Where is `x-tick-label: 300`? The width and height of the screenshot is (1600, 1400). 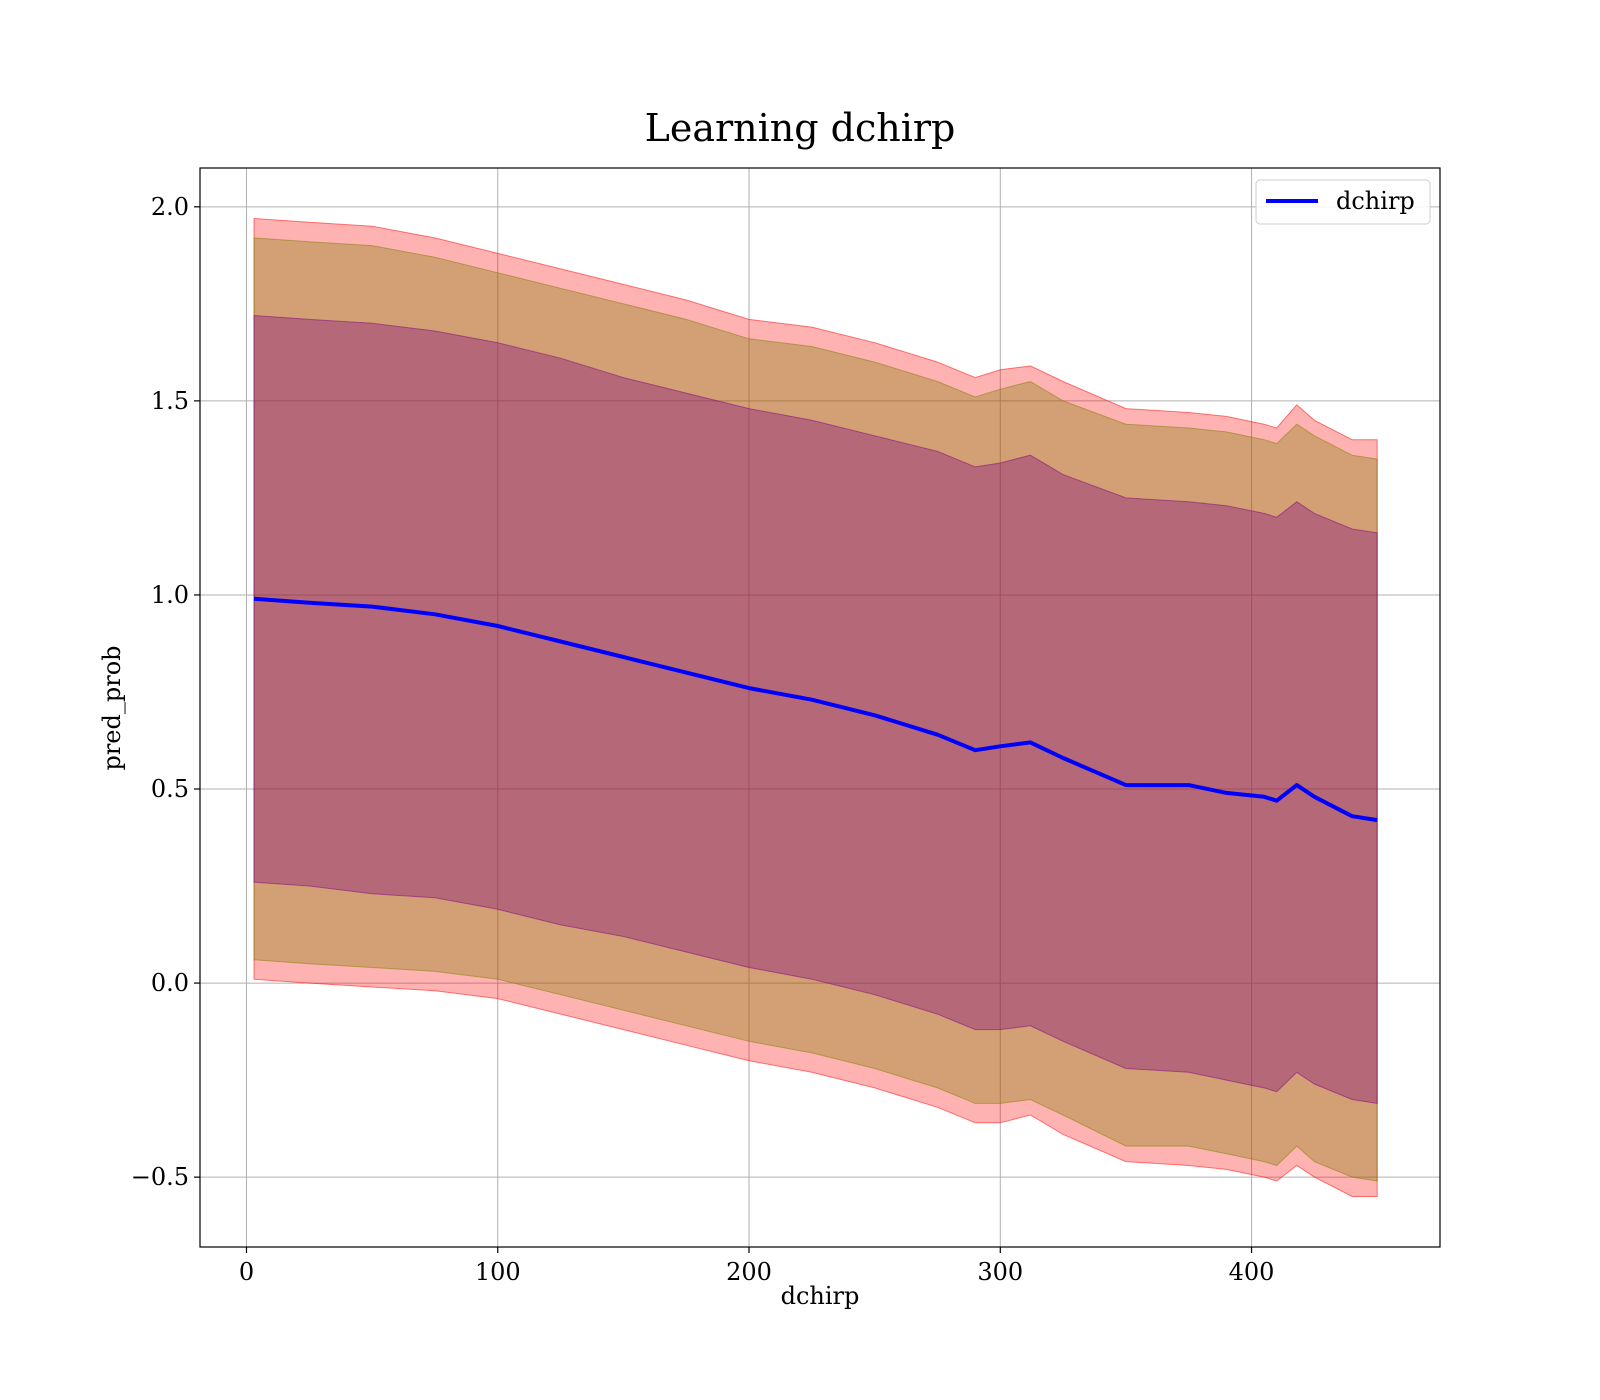 x-tick-label: 300 is located at coordinates (1000, 1272).